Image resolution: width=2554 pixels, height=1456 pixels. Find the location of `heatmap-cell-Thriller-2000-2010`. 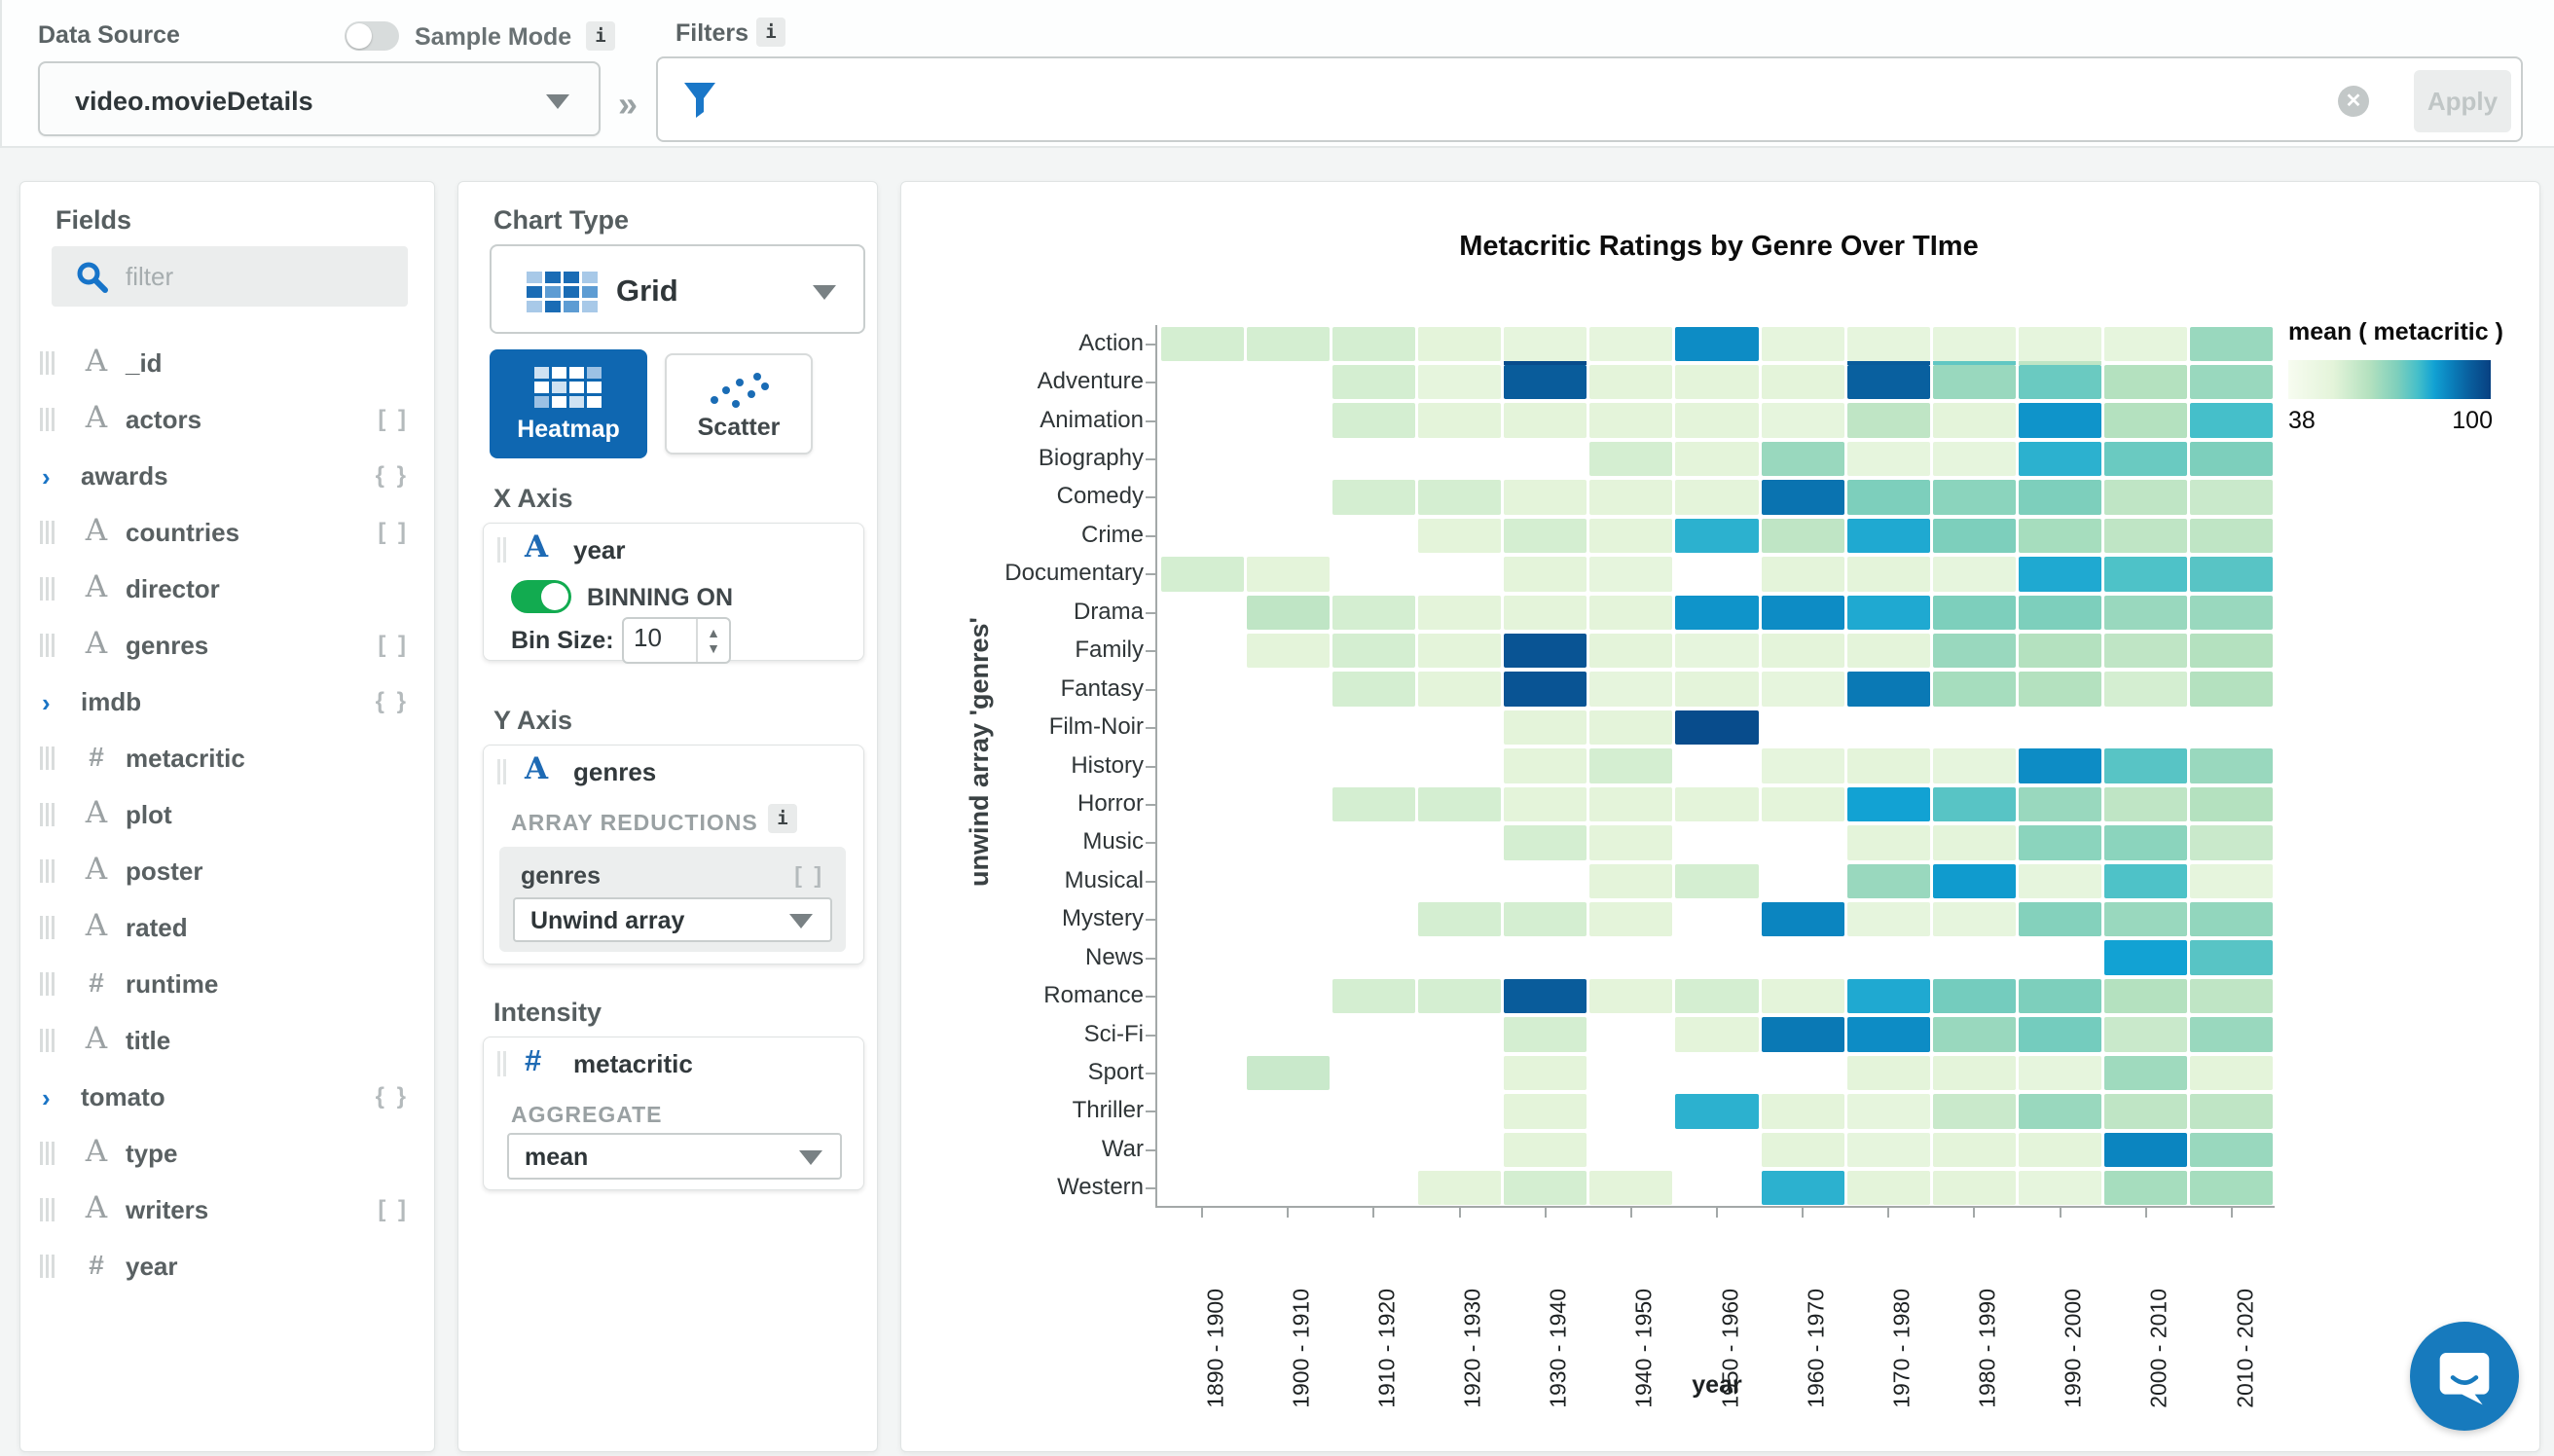

heatmap-cell-Thriller-2000-2010 is located at coordinates (2146, 1111).